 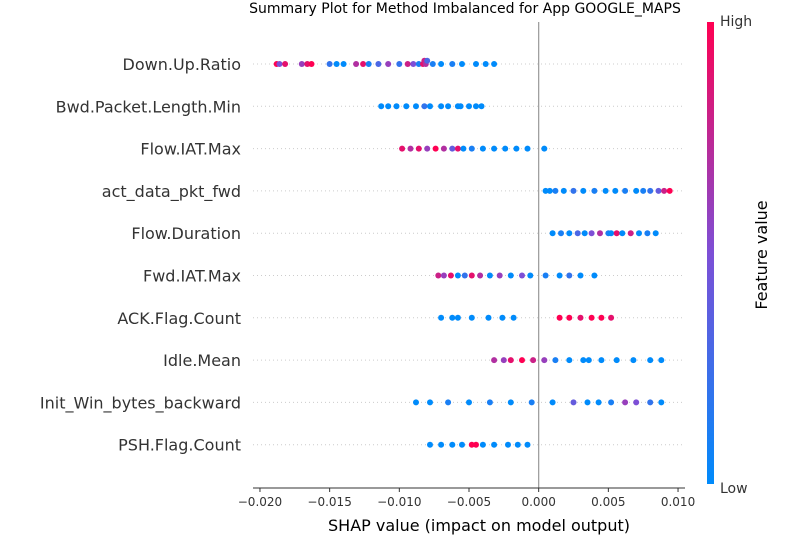 I want to click on feature-label: Flow.Duration, so click(x=186, y=233).